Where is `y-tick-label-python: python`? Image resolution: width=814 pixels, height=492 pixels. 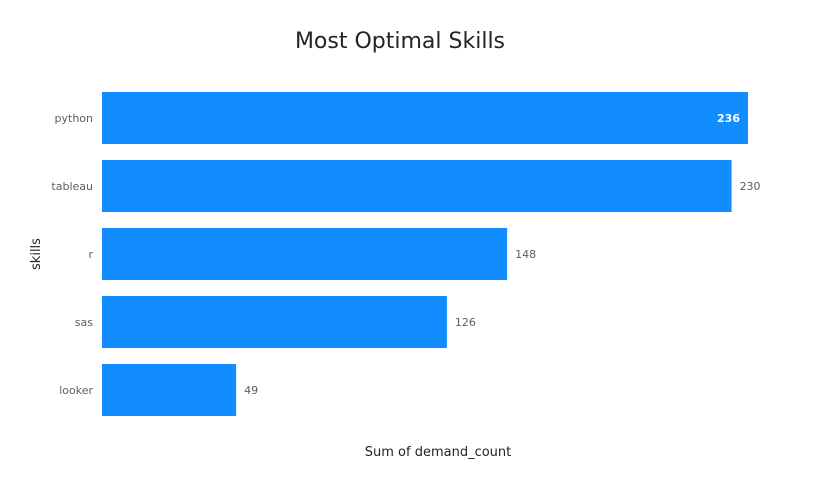
y-tick-label-python: python is located at coordinates (74, 118).